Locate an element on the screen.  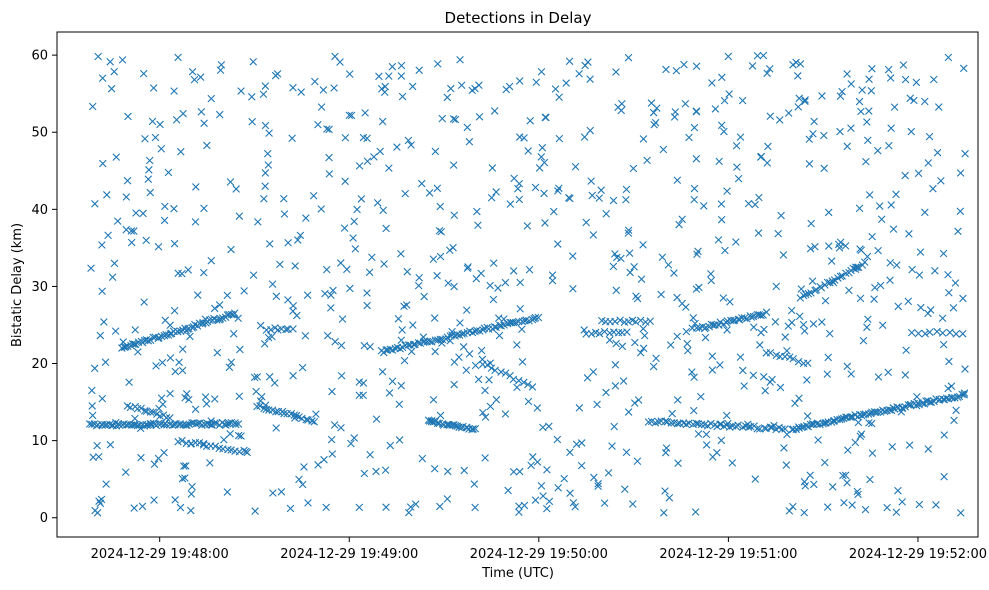
y-tick-label: 20 is located at coordinates (39, 364).